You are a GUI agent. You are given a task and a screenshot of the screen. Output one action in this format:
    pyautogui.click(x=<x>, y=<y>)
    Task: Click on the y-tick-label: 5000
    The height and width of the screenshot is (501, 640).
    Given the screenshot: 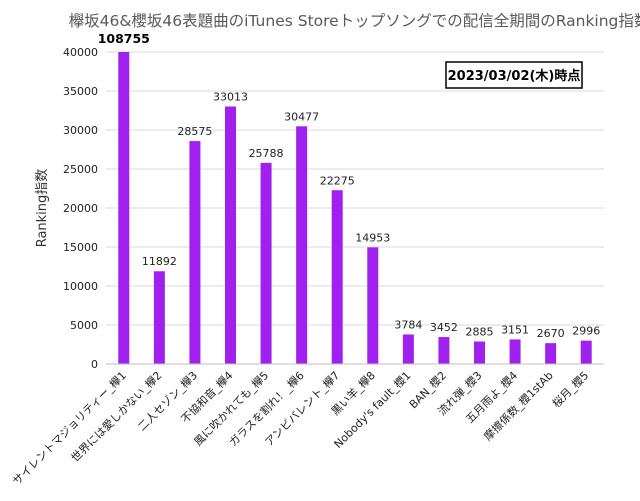 What is the action you would take?
    pyautogui.click(x=84, y=325)
    